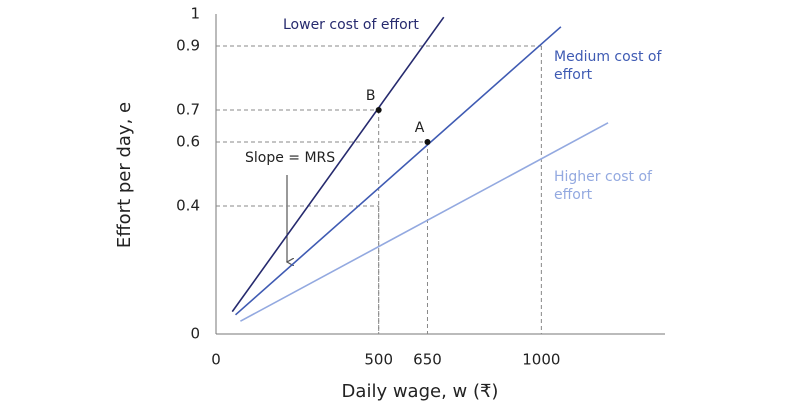 Image resolution: width=809 pixels, height=412 pixels. I want to click on x-axis-title: Daily wage, w (₹), so click(420, 391).